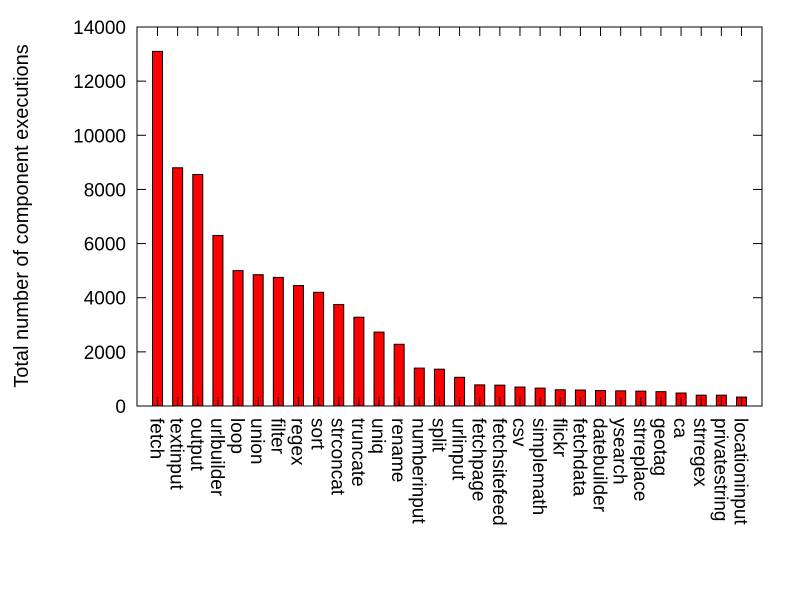  What do you see at coordinates (679, 428) in the screenshot?
I see `x-tick-label-ca: ca` at bounding box center [679, 428].